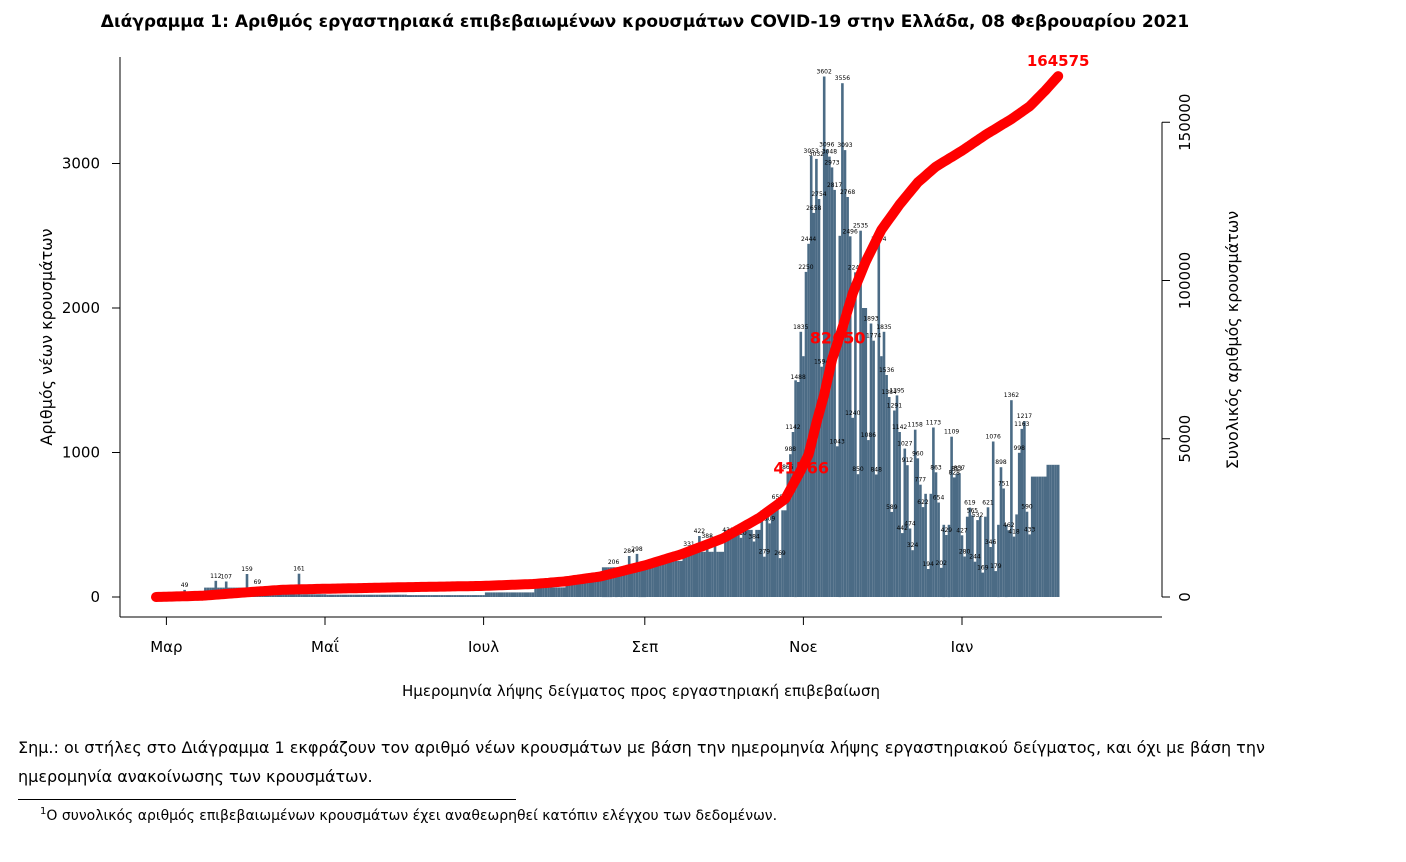 Image resolution: width=1406 pixels, height=862 pixels. I want to click on bar-value-label: 1142, so click(792, 427).